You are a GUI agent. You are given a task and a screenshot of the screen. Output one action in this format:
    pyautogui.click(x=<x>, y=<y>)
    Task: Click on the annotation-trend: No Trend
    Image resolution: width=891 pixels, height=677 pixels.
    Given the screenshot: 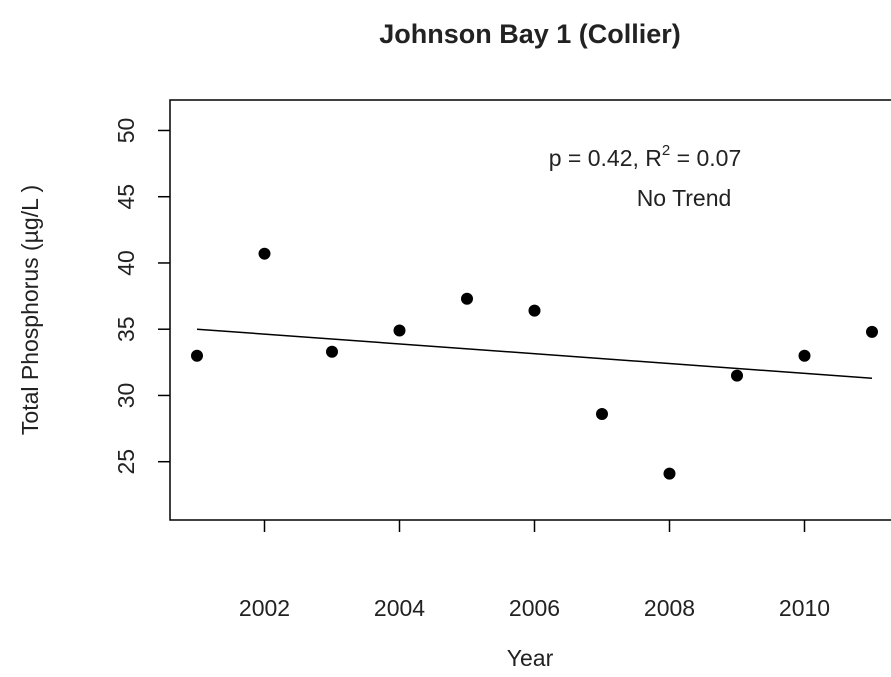 What is the action you would take?
    pyautogui.click(x=684, y=198)
    